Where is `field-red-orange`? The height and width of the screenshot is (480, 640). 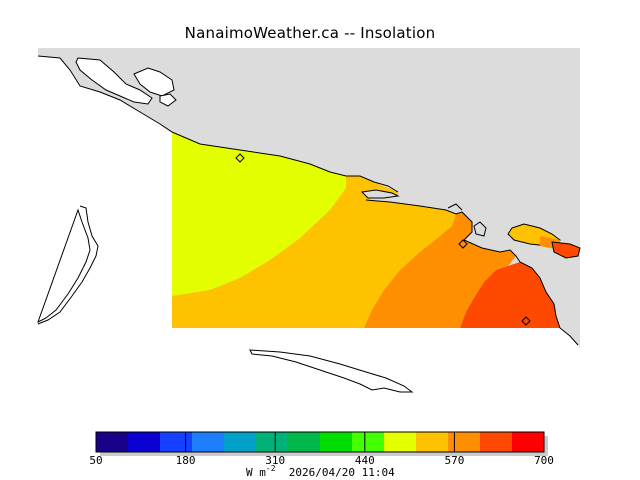
field-red-orange is located at coordinates (510, 295).